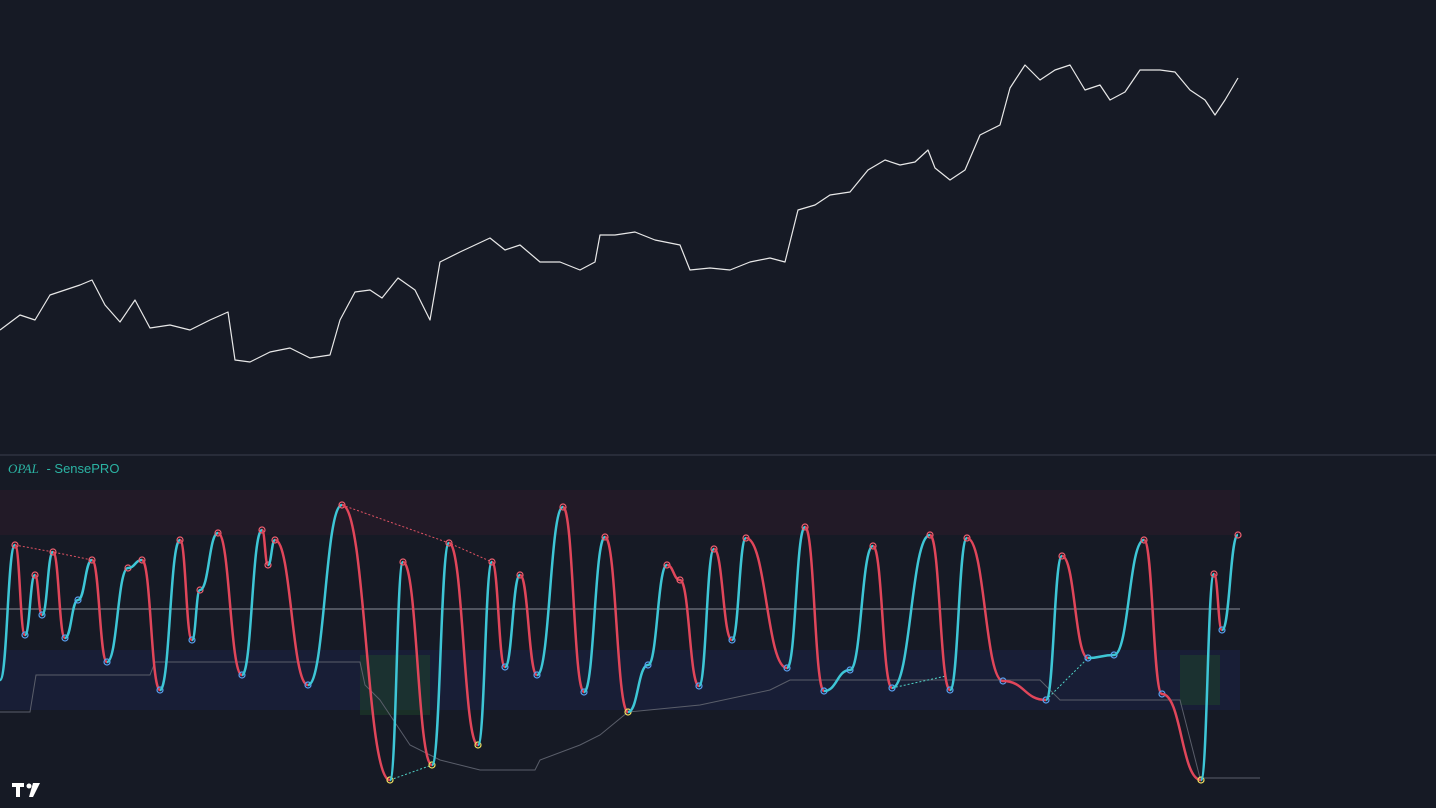 This screenshot has height=808, width=1436. I want to click on logo, so click(26, 790).